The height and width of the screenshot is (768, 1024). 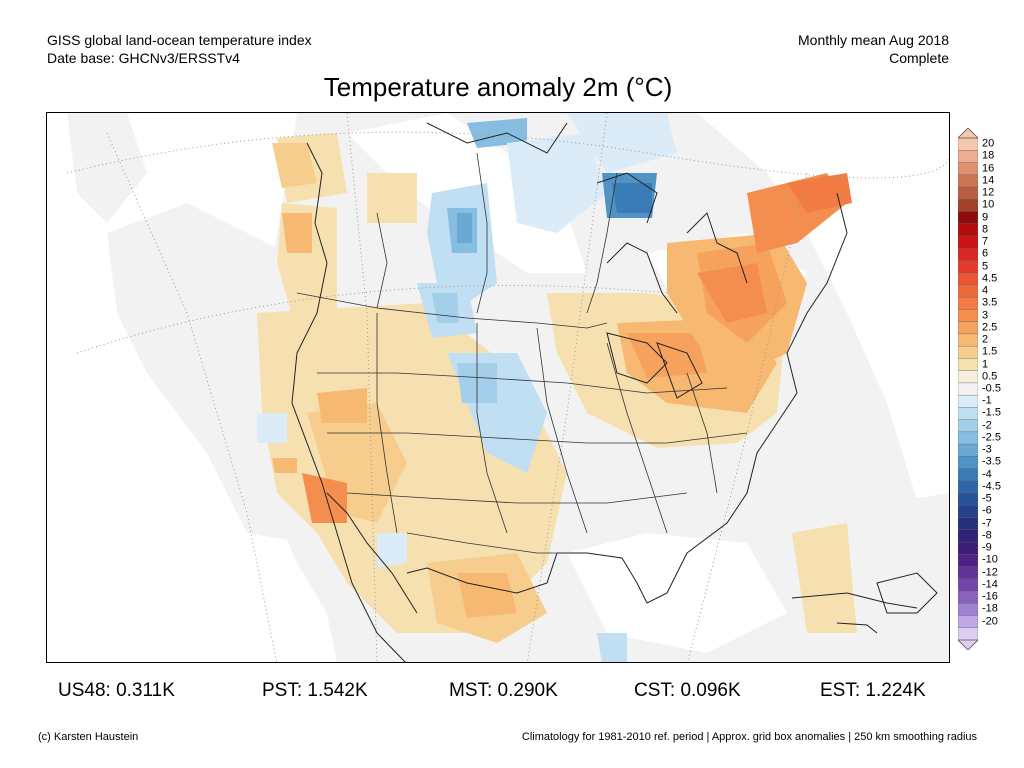 I want to click on dataset-title: GISS global land-ocean temperature index, so click(x=179, y=40).